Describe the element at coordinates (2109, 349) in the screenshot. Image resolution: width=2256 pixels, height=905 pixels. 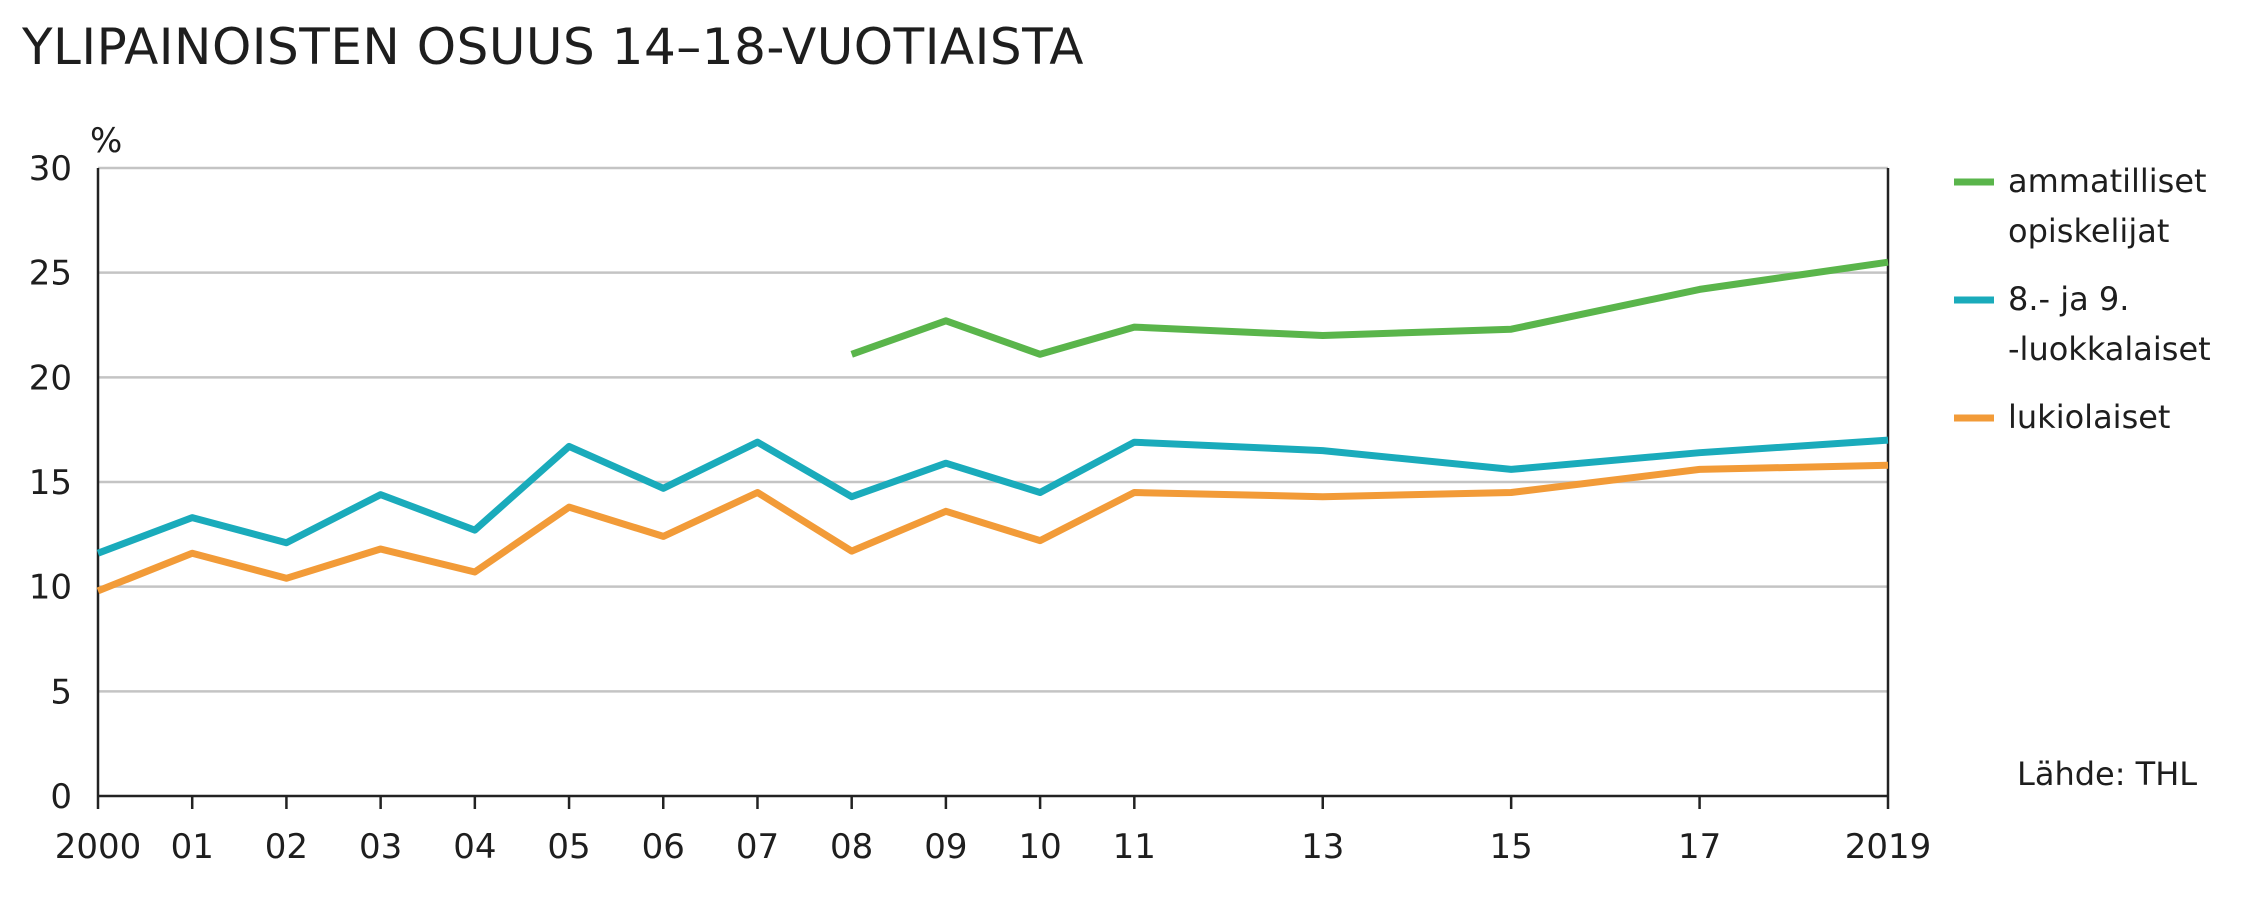
I see `legend-label-1: -luokkalaiset` at that location.